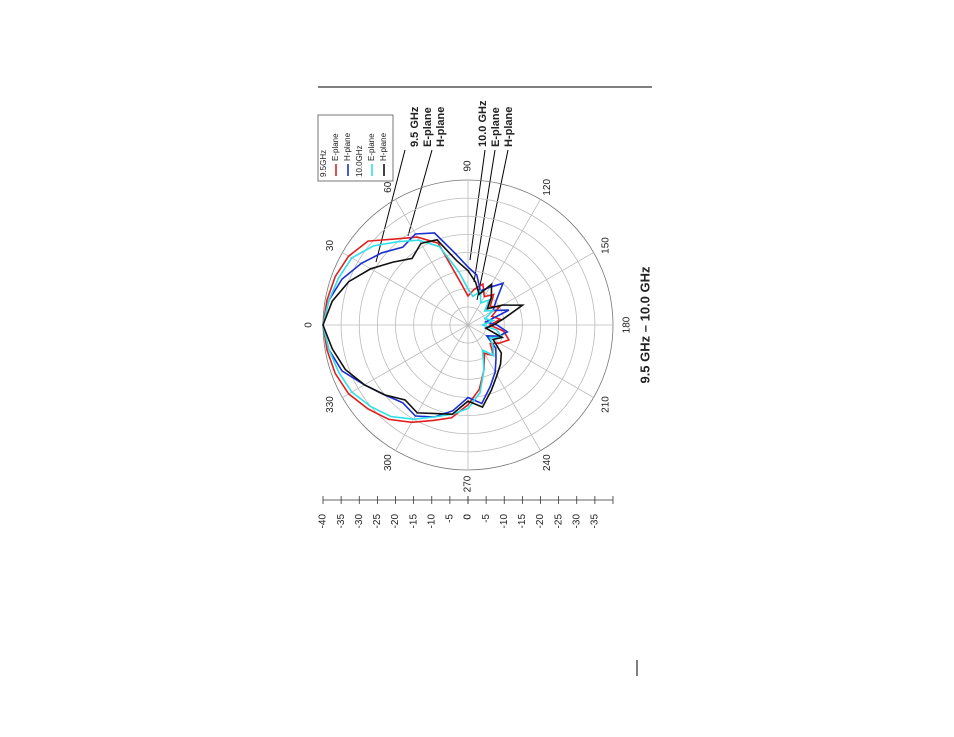  Describe the element at coordinates (547, 187) in the screenshot. I see `angle-label: 120` at that location.